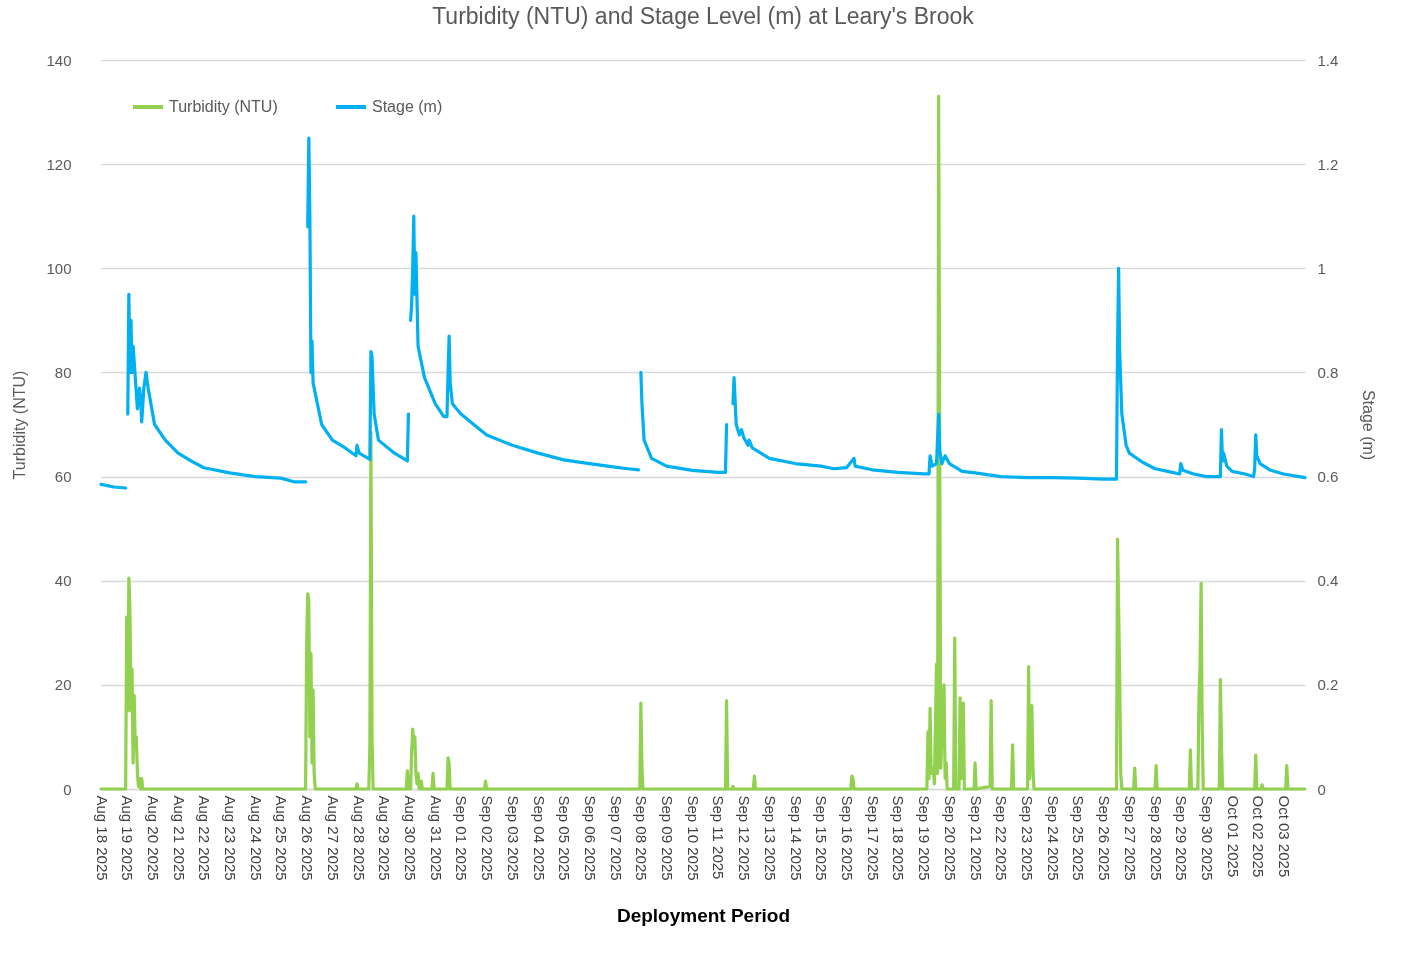 The image size is (1416, 954). I want to click on y-tick-label: 80, so click(63, 372).